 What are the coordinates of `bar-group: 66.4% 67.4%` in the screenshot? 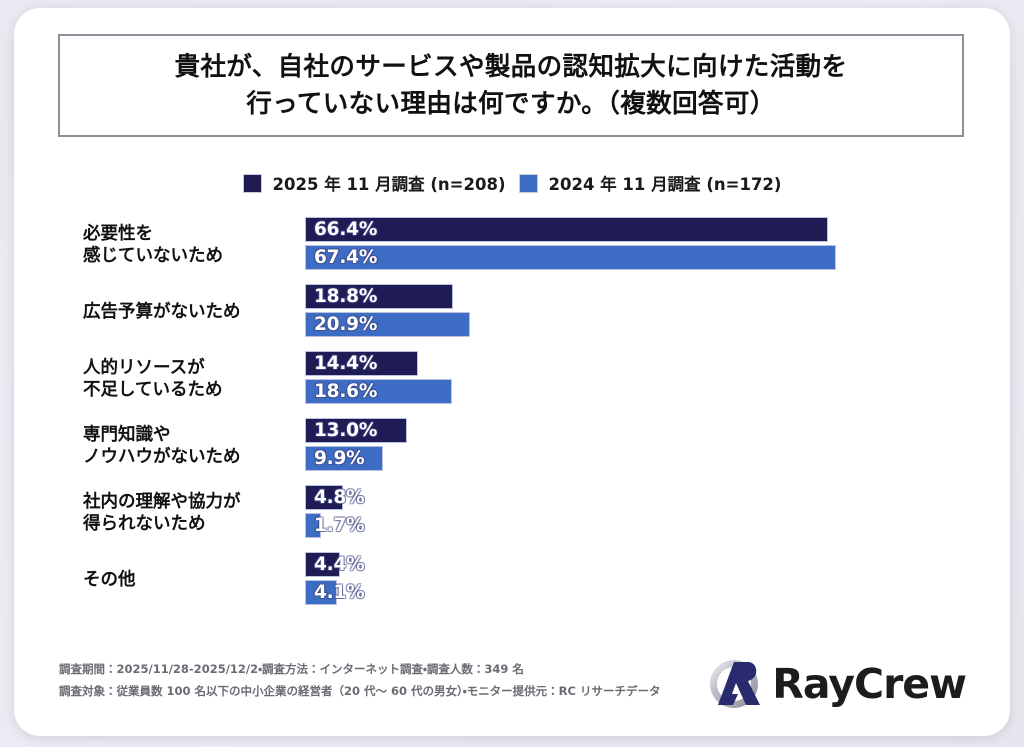 It's located at (655, 245).